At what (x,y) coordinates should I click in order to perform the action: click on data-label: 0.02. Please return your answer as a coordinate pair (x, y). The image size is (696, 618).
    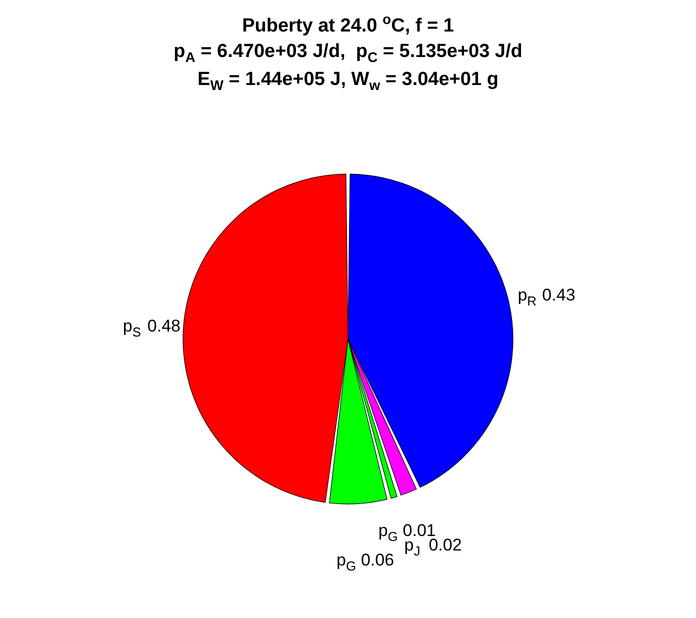
    Looking at the image, I should click on (445, 545).